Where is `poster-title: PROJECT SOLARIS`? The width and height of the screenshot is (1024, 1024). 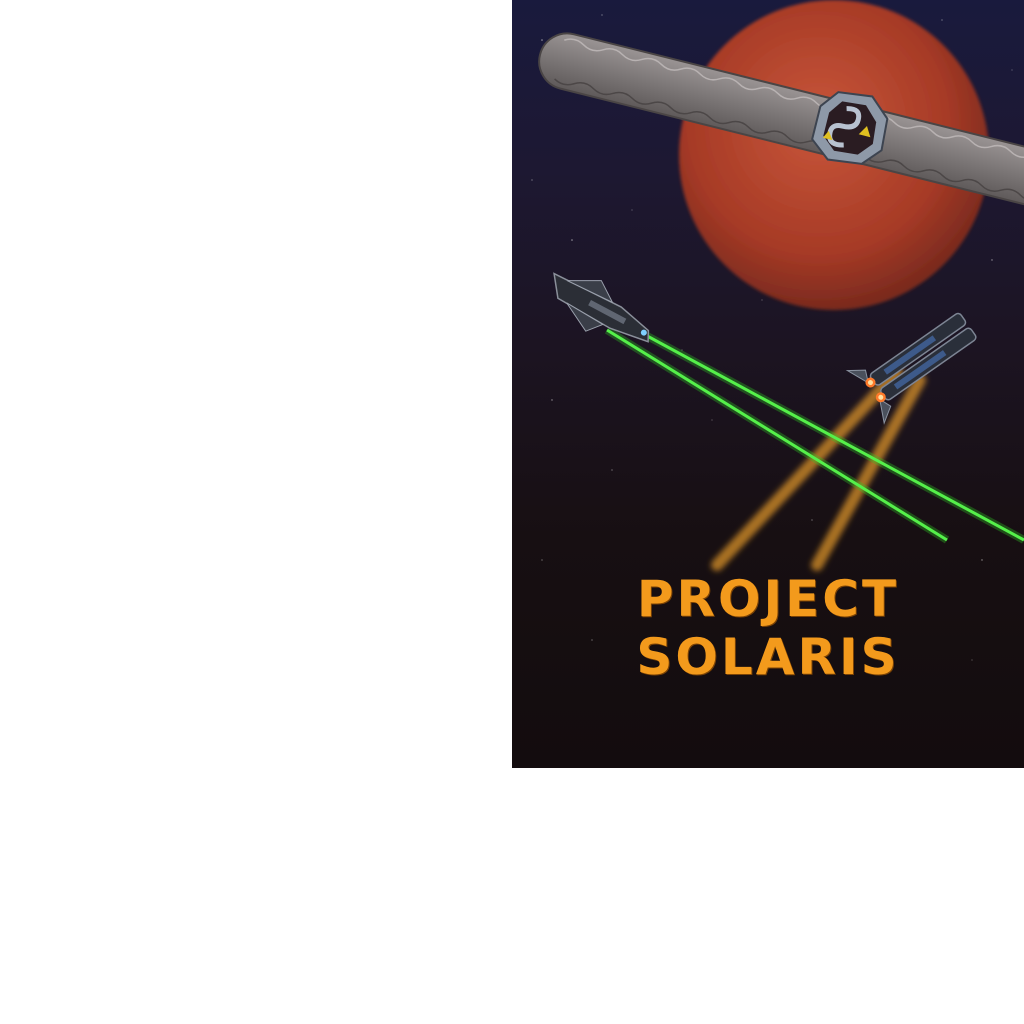 poster-title: PROJECT SOLARIS is located at coordinates (768, 628).